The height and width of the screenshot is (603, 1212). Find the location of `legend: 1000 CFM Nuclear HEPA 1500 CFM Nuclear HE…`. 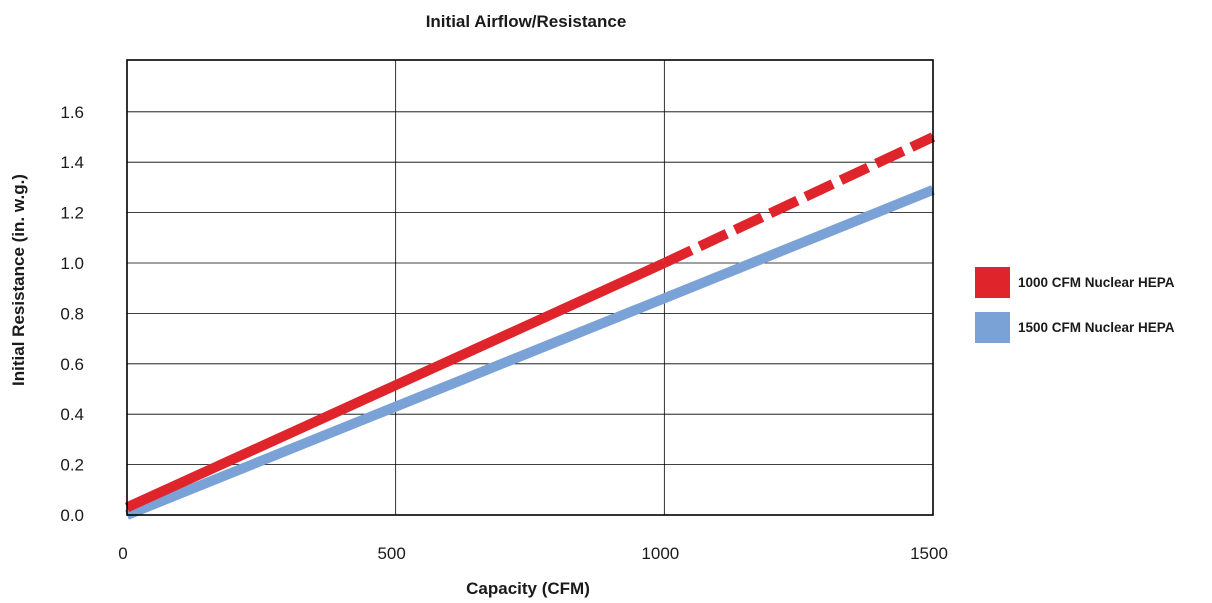

legend: 1000 CFM Nuclear HEPA 1500 CFM Nuclear HE… is located at coordinates (1075, 305).